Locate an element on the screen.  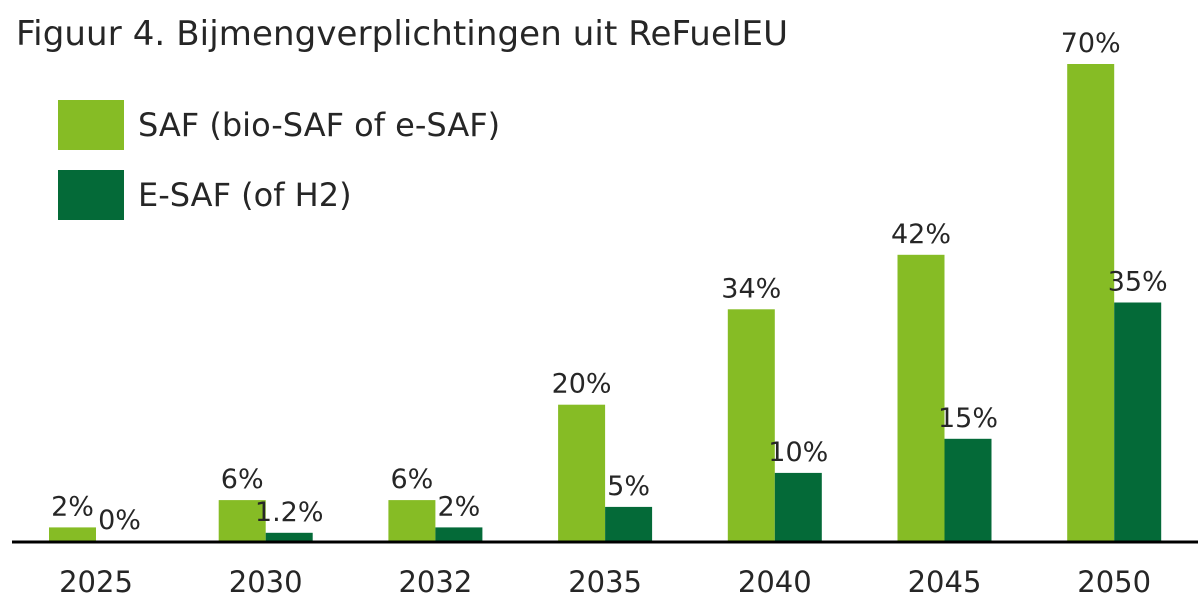
data-label-esaf-2030: 1.2% is located at coordinates (289, 512).